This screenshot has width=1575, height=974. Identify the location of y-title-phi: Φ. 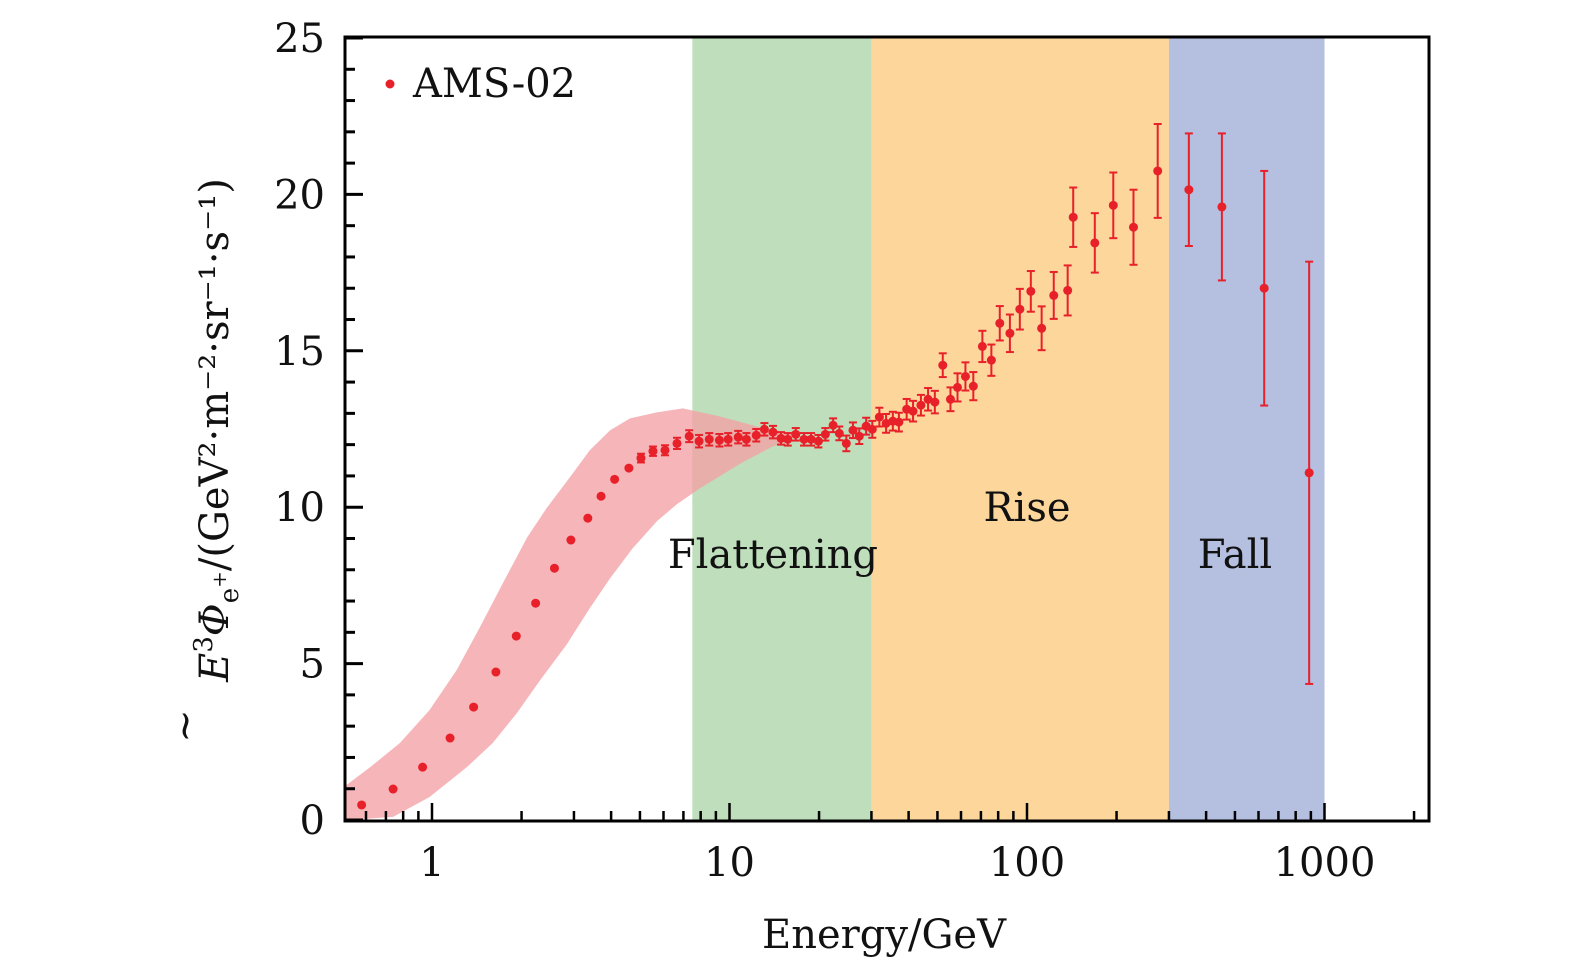
(215, 619).